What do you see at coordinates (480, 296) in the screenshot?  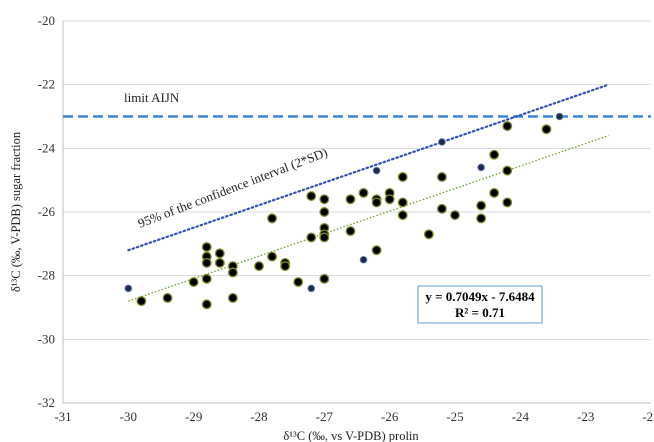 I see `equation-line-1: y = 0.7049x - 7.6484` at bounding box center [480, 296].